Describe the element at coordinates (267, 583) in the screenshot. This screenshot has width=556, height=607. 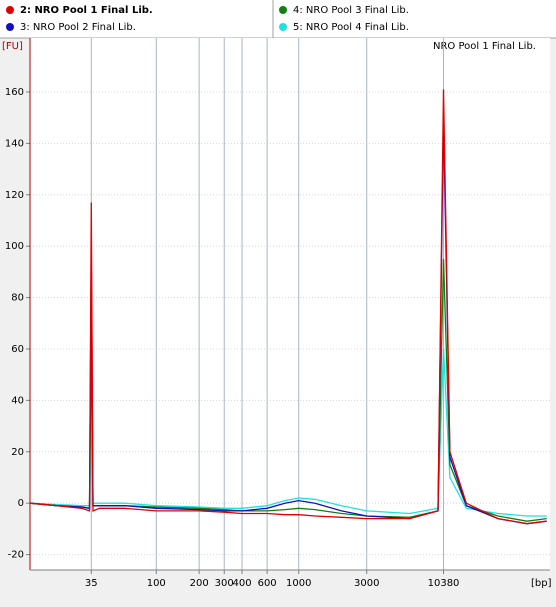
I see `x-tick-label: 600` at that location.